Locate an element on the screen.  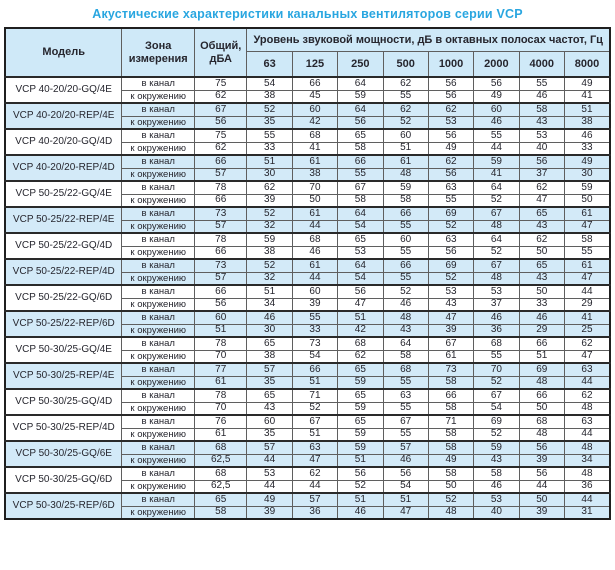
total-dba-cell: 51 is located at coordinates (221, 330).